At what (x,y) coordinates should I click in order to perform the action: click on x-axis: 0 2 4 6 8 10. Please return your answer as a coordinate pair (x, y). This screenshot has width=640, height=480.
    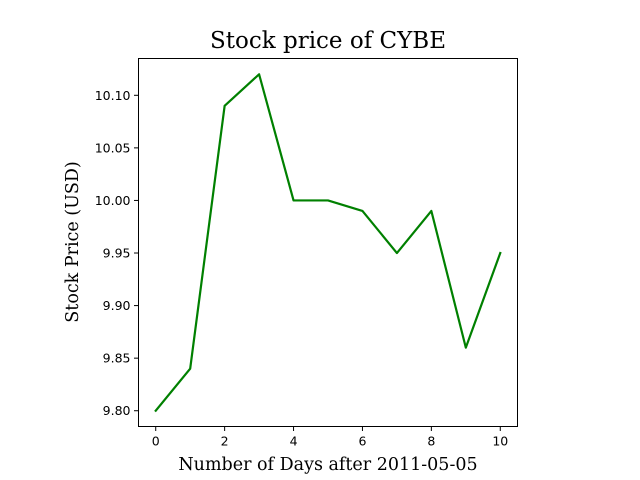
    Looking at the image, I should click on (330, 437).